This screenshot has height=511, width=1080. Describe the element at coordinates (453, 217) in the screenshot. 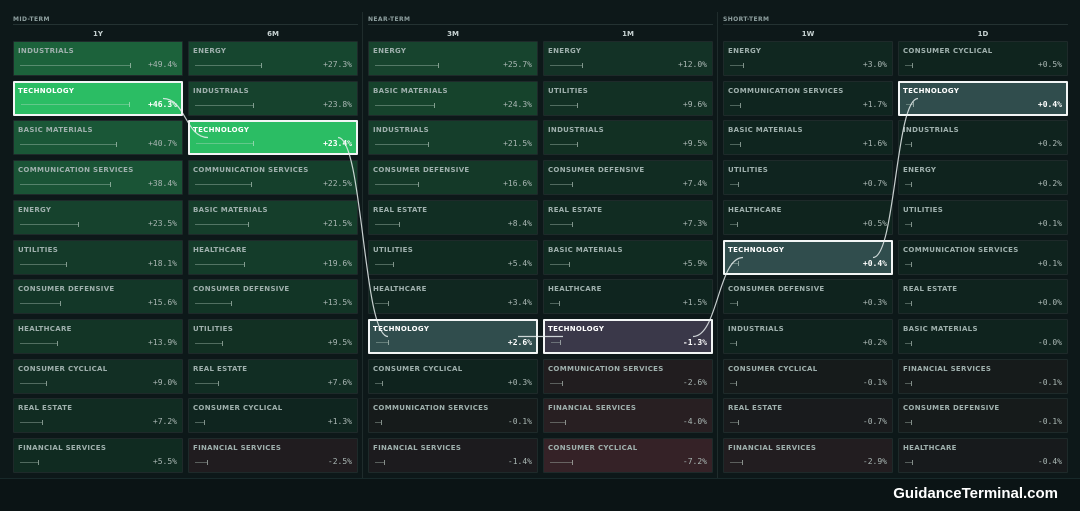

I see `sector-cell-real-estate: REAL ESTATE +8.4%` at that location.